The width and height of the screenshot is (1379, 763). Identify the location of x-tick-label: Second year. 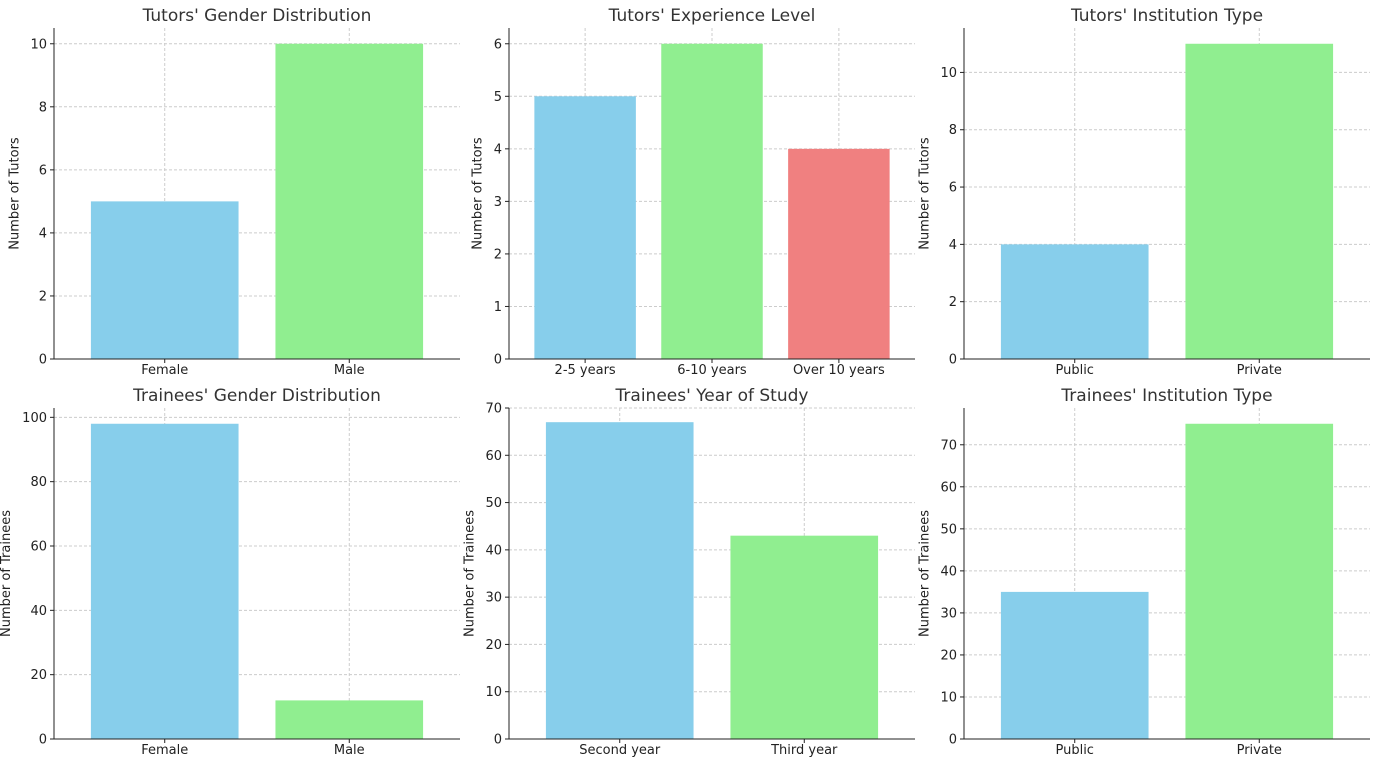
(620, 750).